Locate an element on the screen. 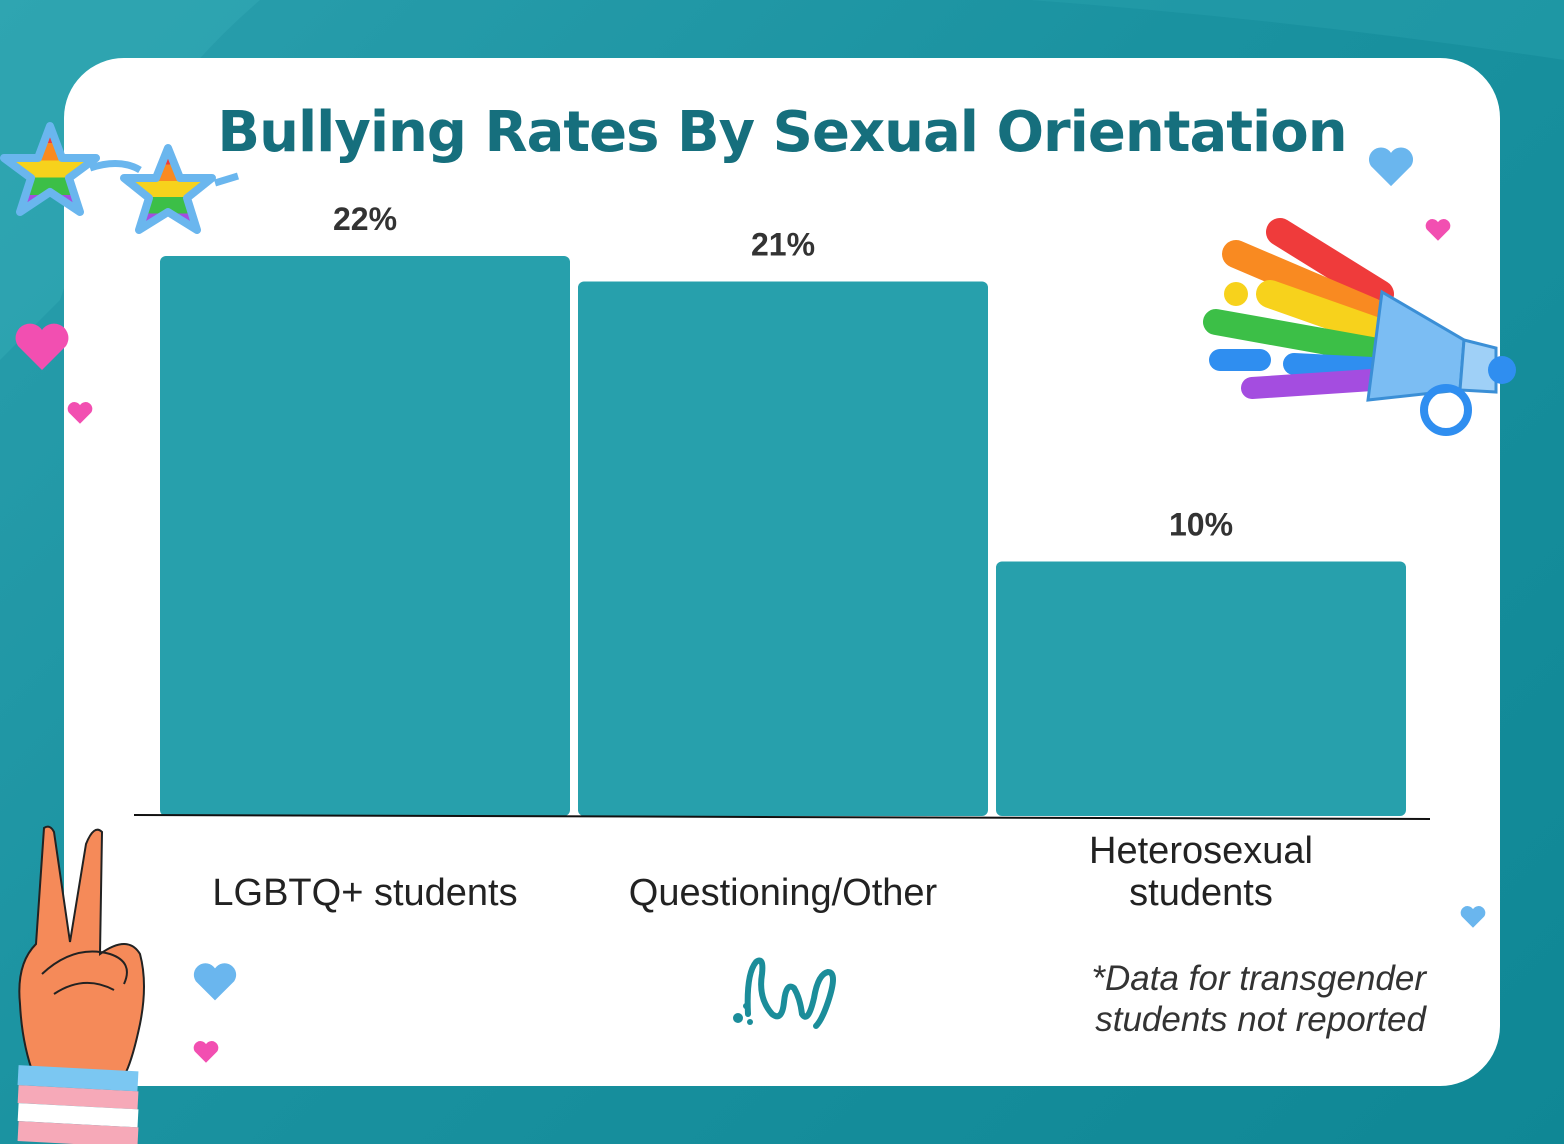 The height and width of the screenshot is (1144, 1564). category-label-1: Questioning/Other is located at coordinates (783, 893).